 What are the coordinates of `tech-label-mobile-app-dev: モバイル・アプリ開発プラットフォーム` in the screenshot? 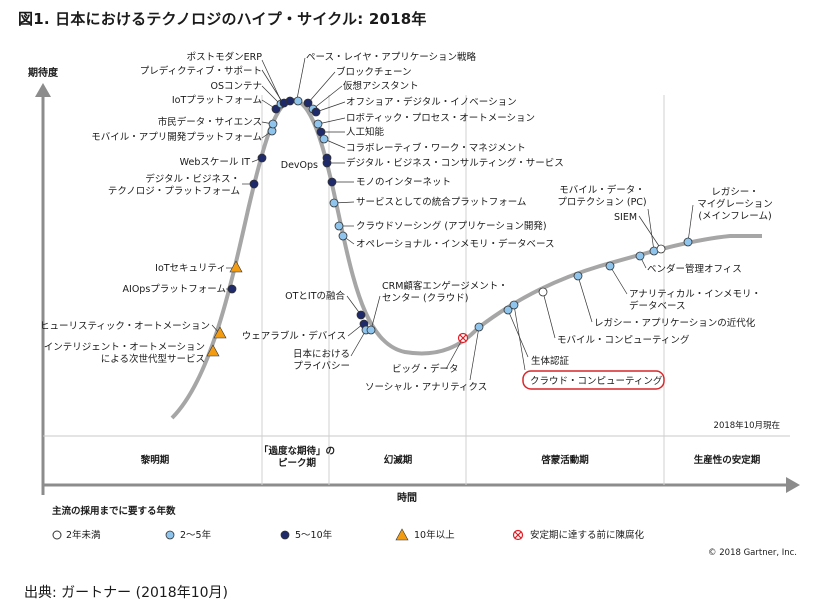 It's located at (176, 137).